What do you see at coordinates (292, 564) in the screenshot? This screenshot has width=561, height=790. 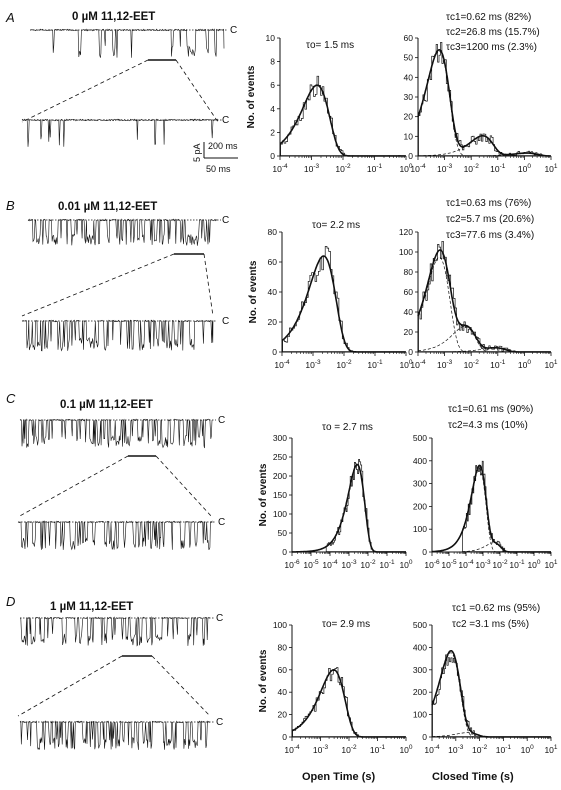 I see `x-tick-label: 10⁻⁶` at bounding box center [292, 564].